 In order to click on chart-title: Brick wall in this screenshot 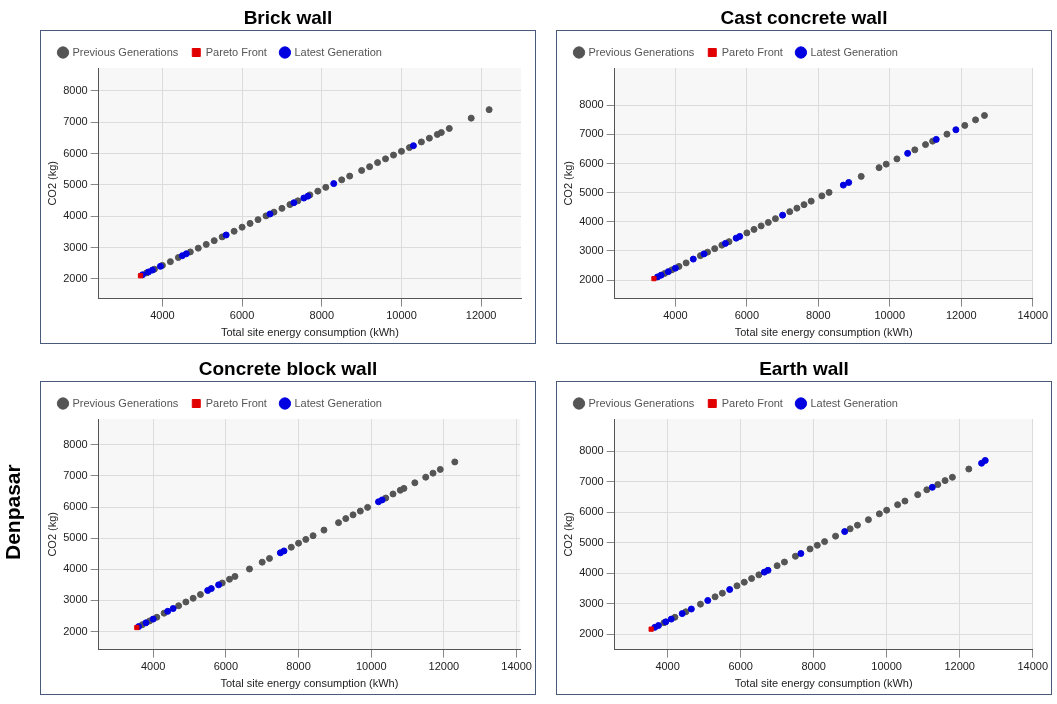, I will do `click(288, 18)`.